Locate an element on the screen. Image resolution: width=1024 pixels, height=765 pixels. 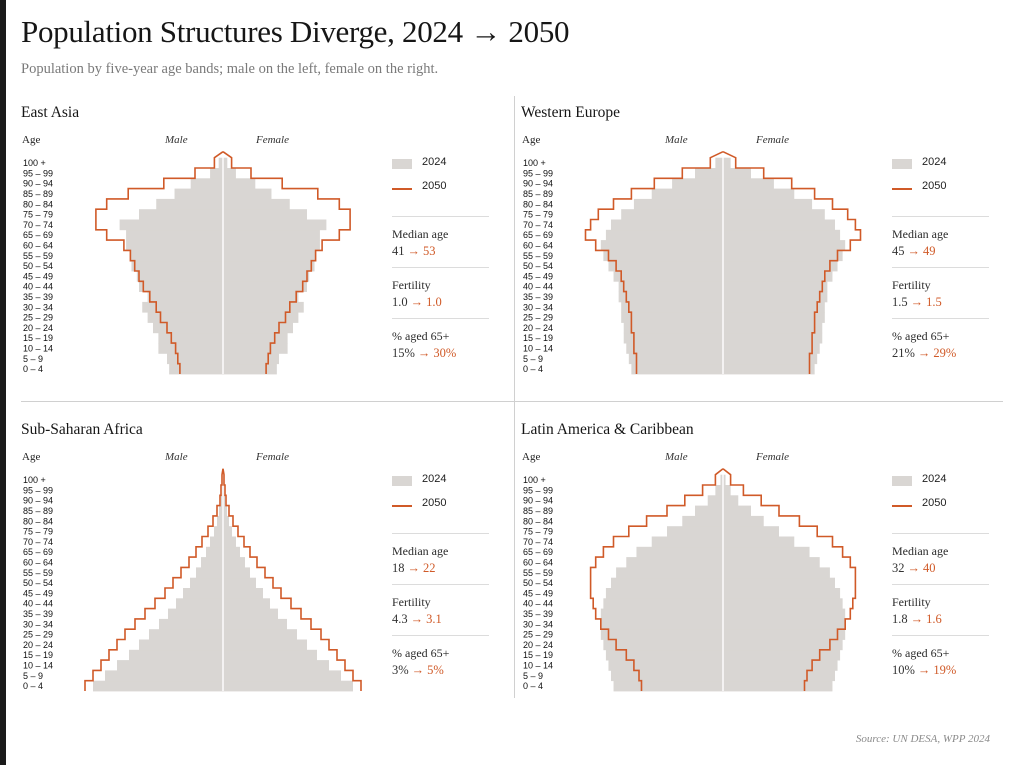
aged-65-stat: % aged 65+ 3% → 5% is located at coordinates (440, 656).